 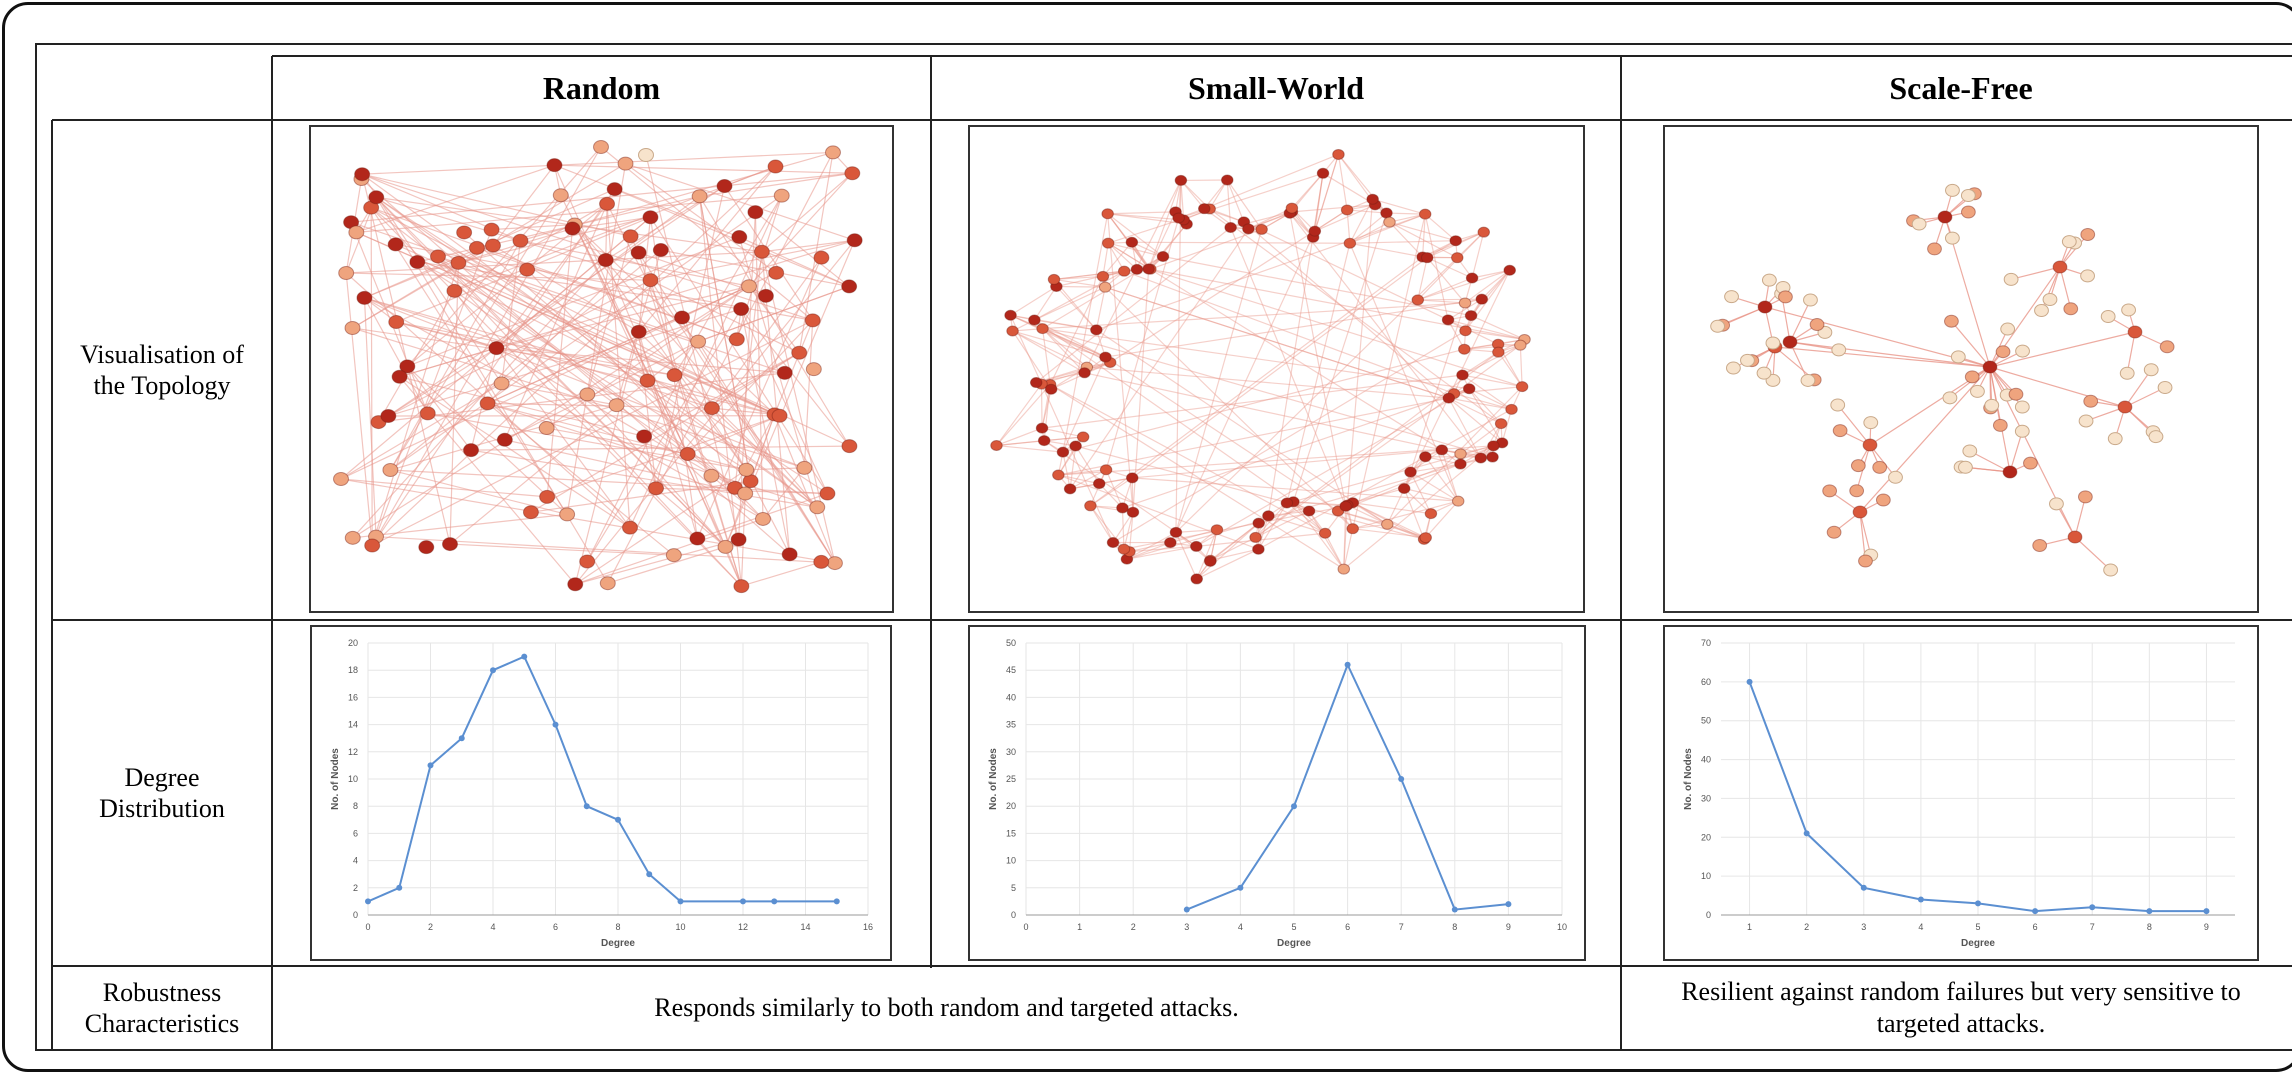 What do you see at coordinates (1013, 915) in the screenshot?
I see `y-tick-label: 0` at bounding box center [1013, 915].